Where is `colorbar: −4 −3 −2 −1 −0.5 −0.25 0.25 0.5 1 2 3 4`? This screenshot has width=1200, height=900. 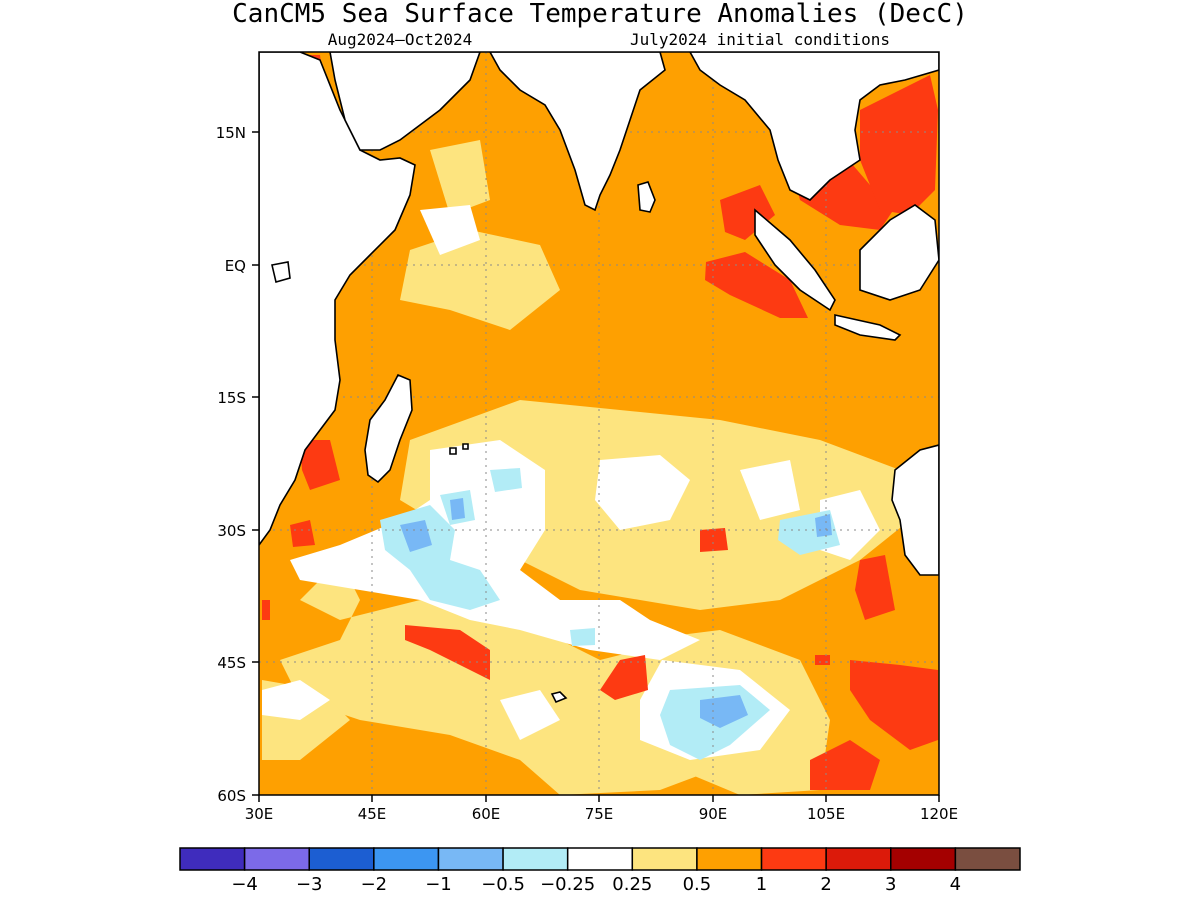
colorbar: −4 −3 −2 −1 −0.5 −0.25 0.25 0.5 1 2 3 4 is located at coordinates (600, 871).